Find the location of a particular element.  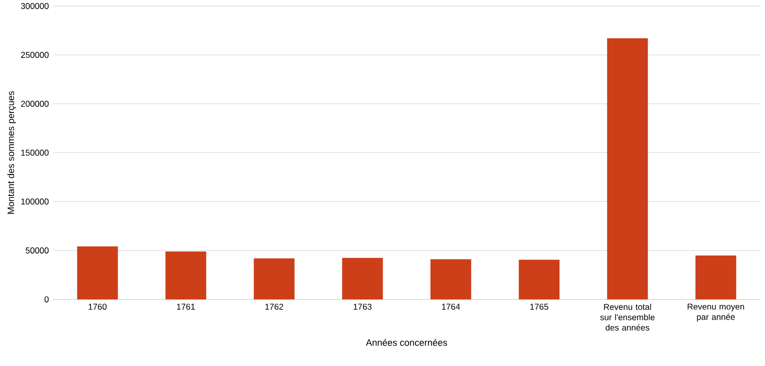

y-tick-label: 0 is located at coordinates (46, 299).